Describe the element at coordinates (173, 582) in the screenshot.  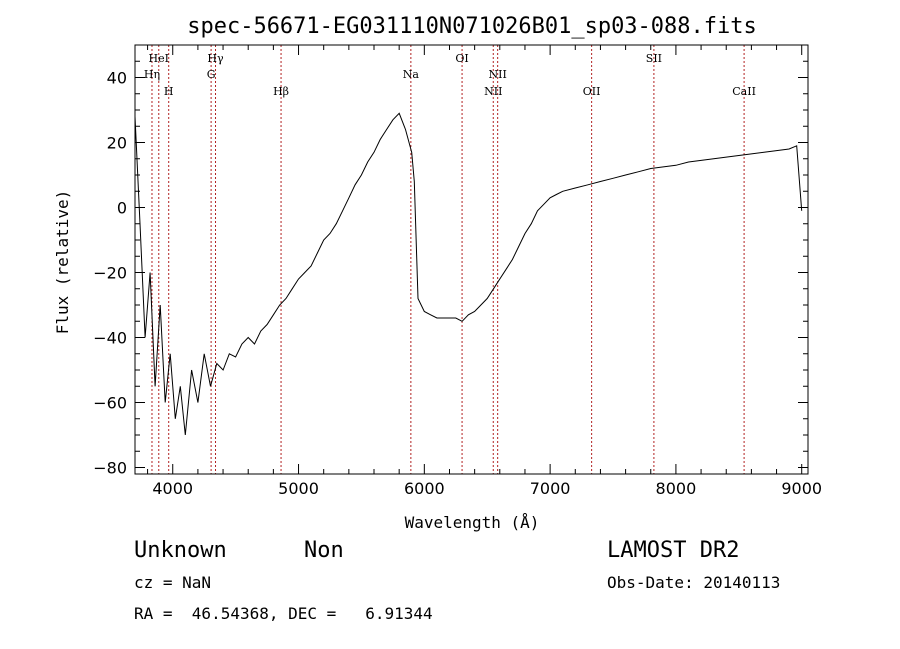
I see `redshift-value: cz = NaN` at that location.